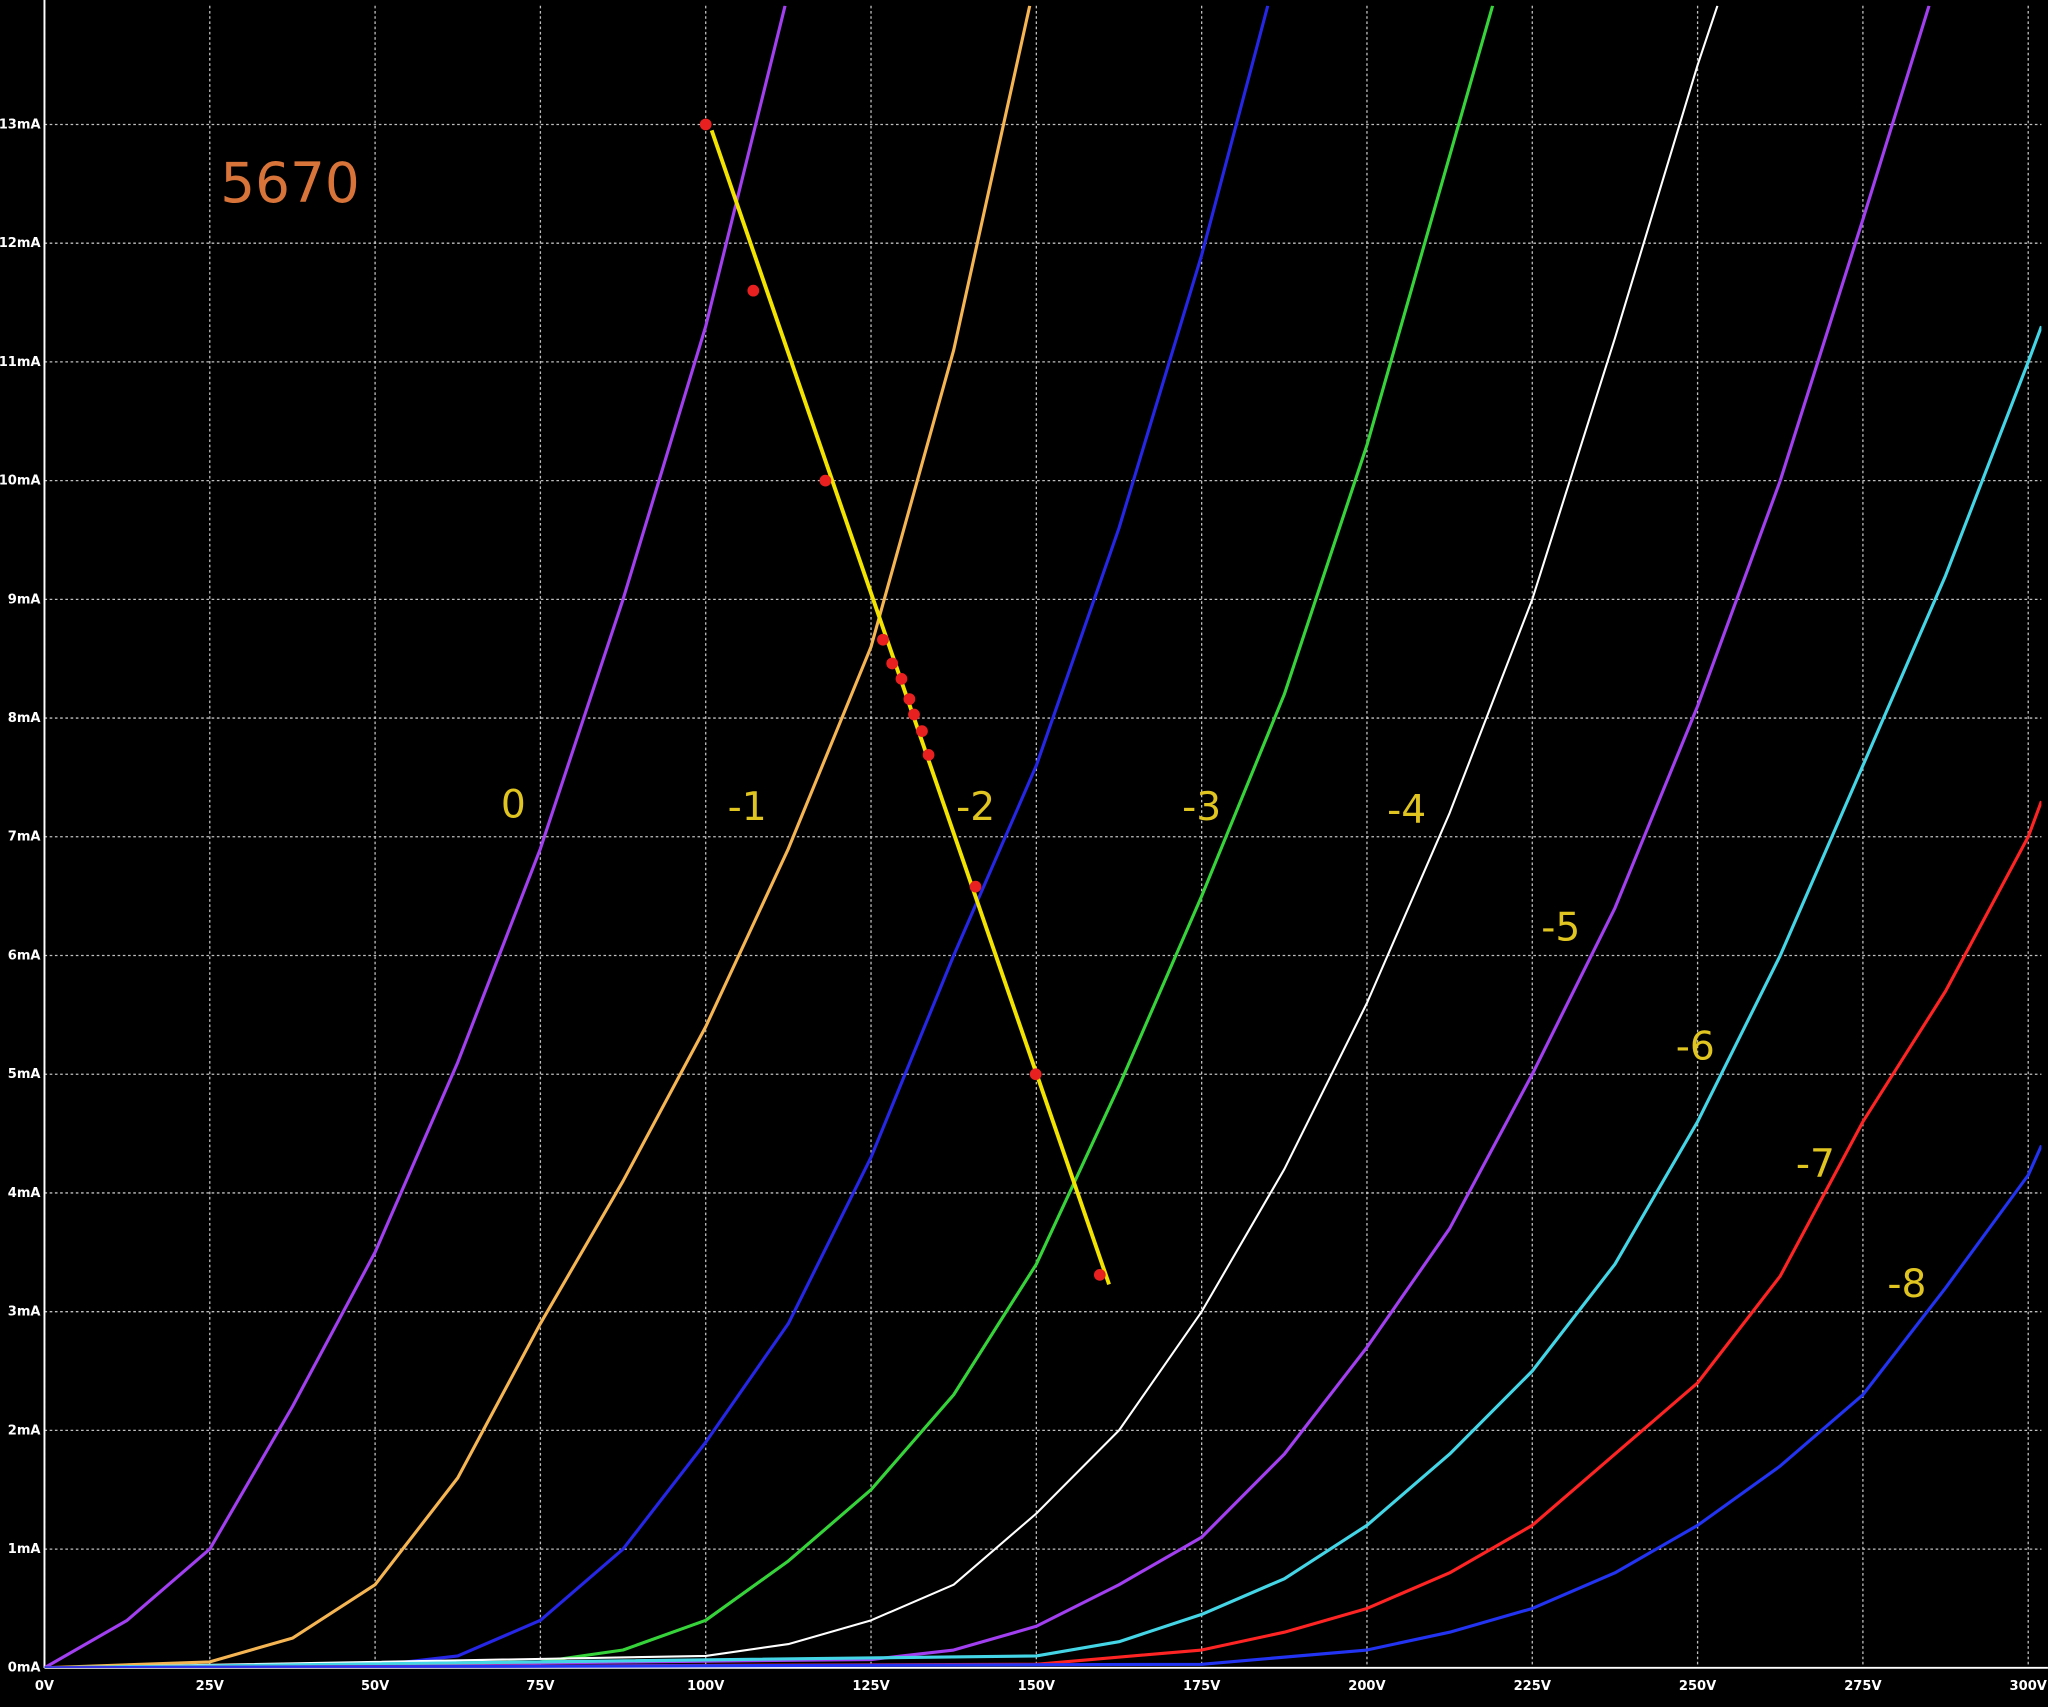 The image size is (2048, 1707). I want to click on x-tick-label: 50V, so click(375, 1686).